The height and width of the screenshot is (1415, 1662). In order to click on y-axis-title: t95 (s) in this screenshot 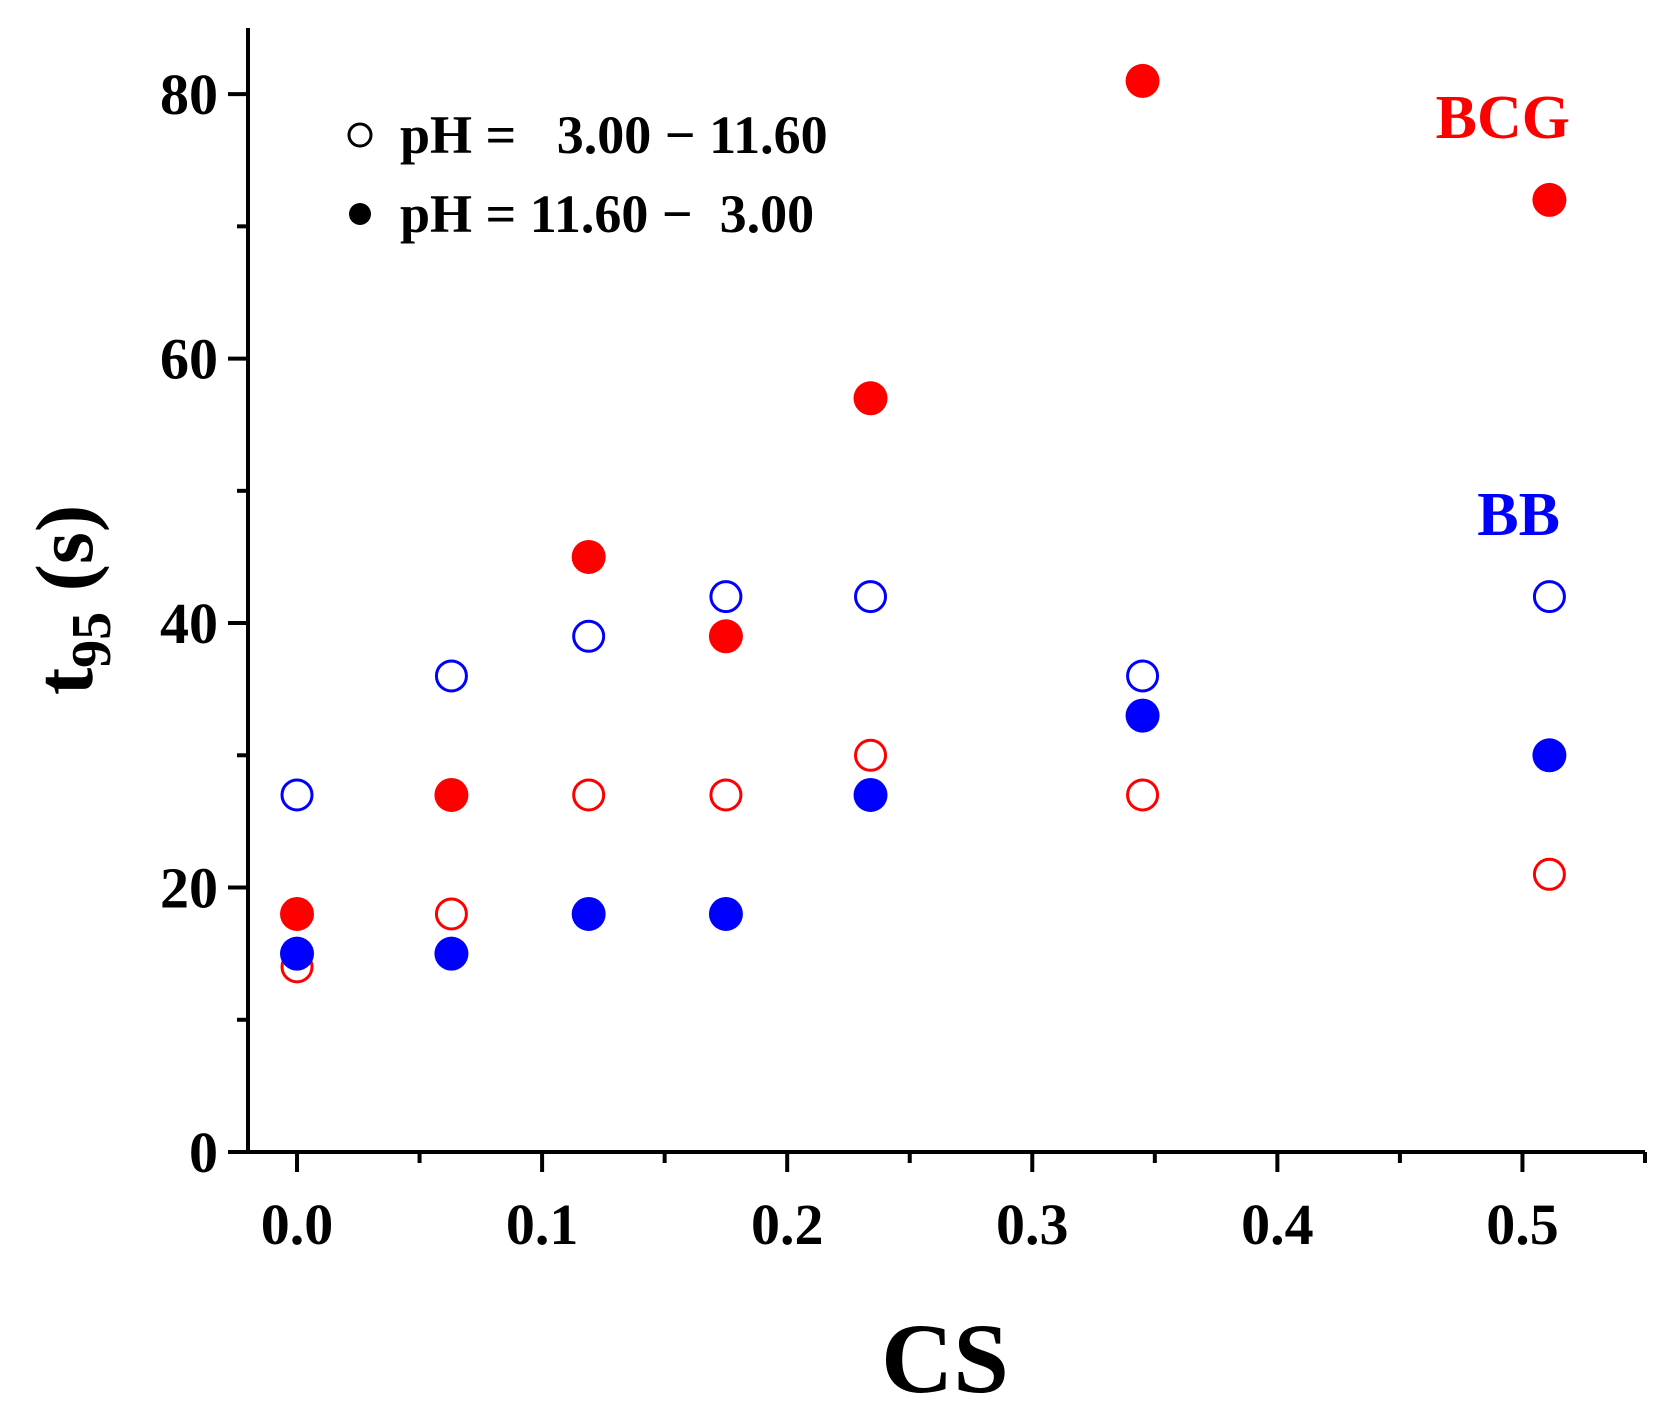, I will do `click(71, 600)`.